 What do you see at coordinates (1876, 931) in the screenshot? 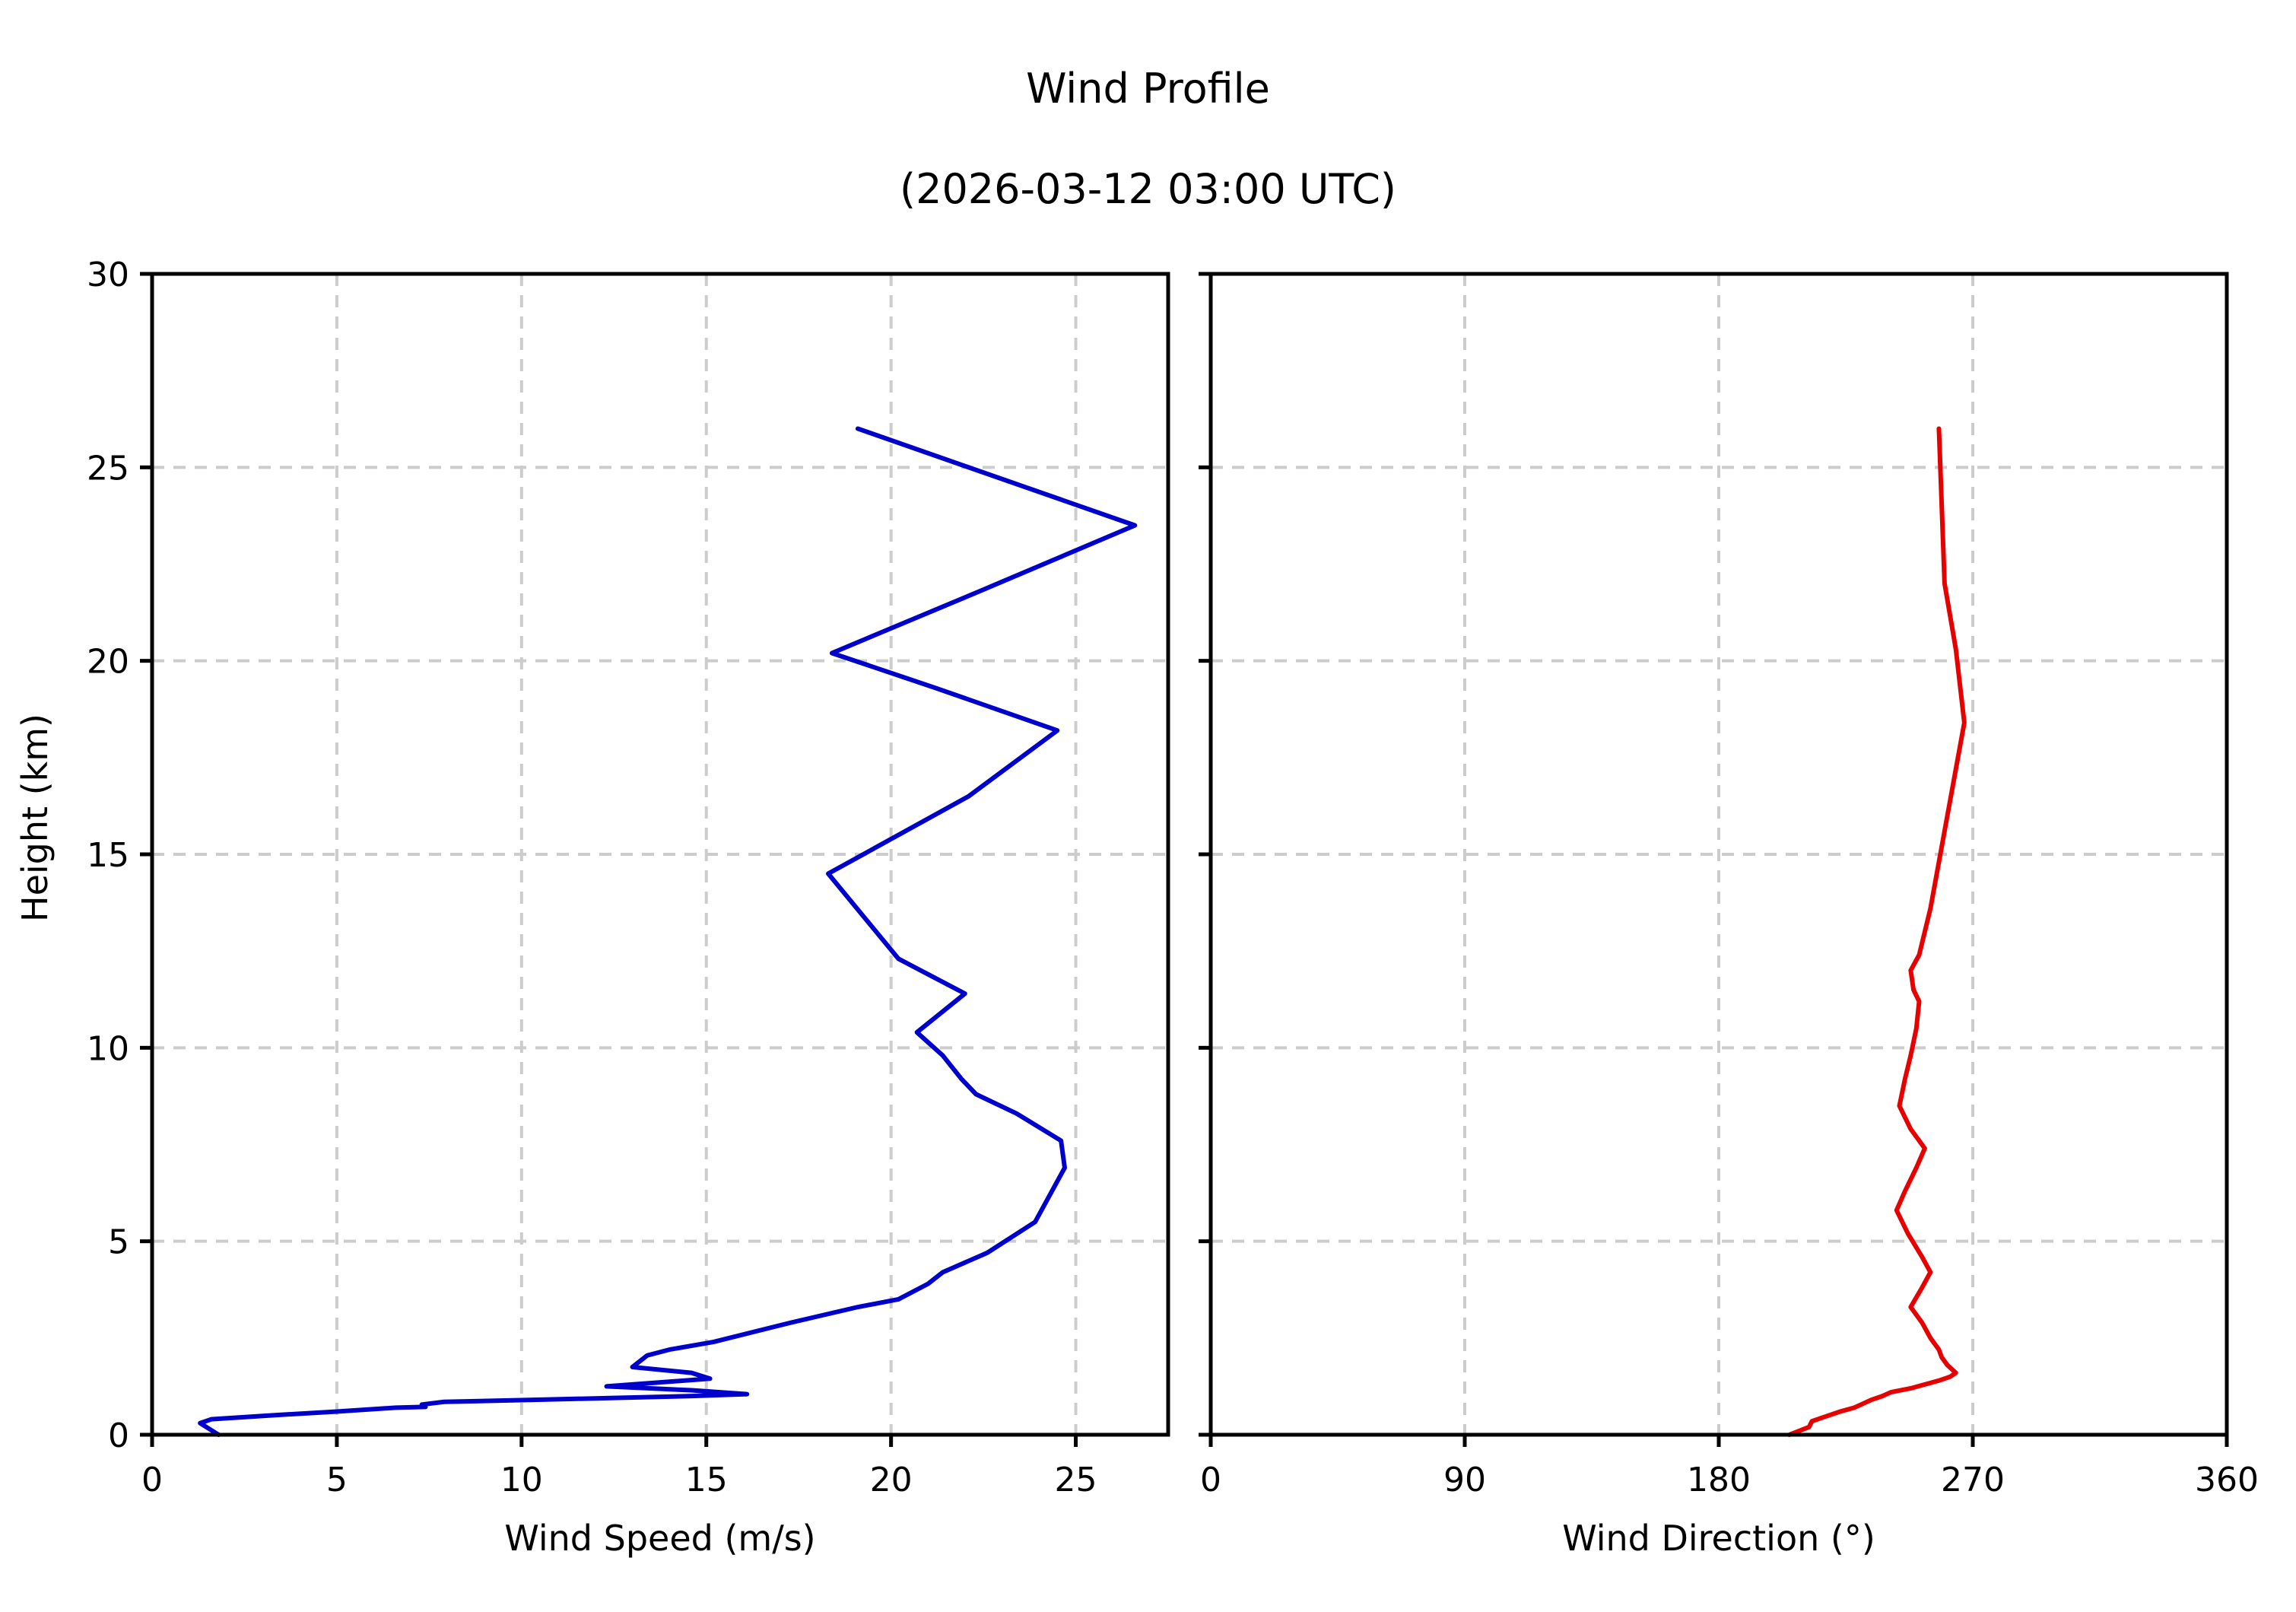
I see `wind-direction-line` at bounding box center [1876, 931].